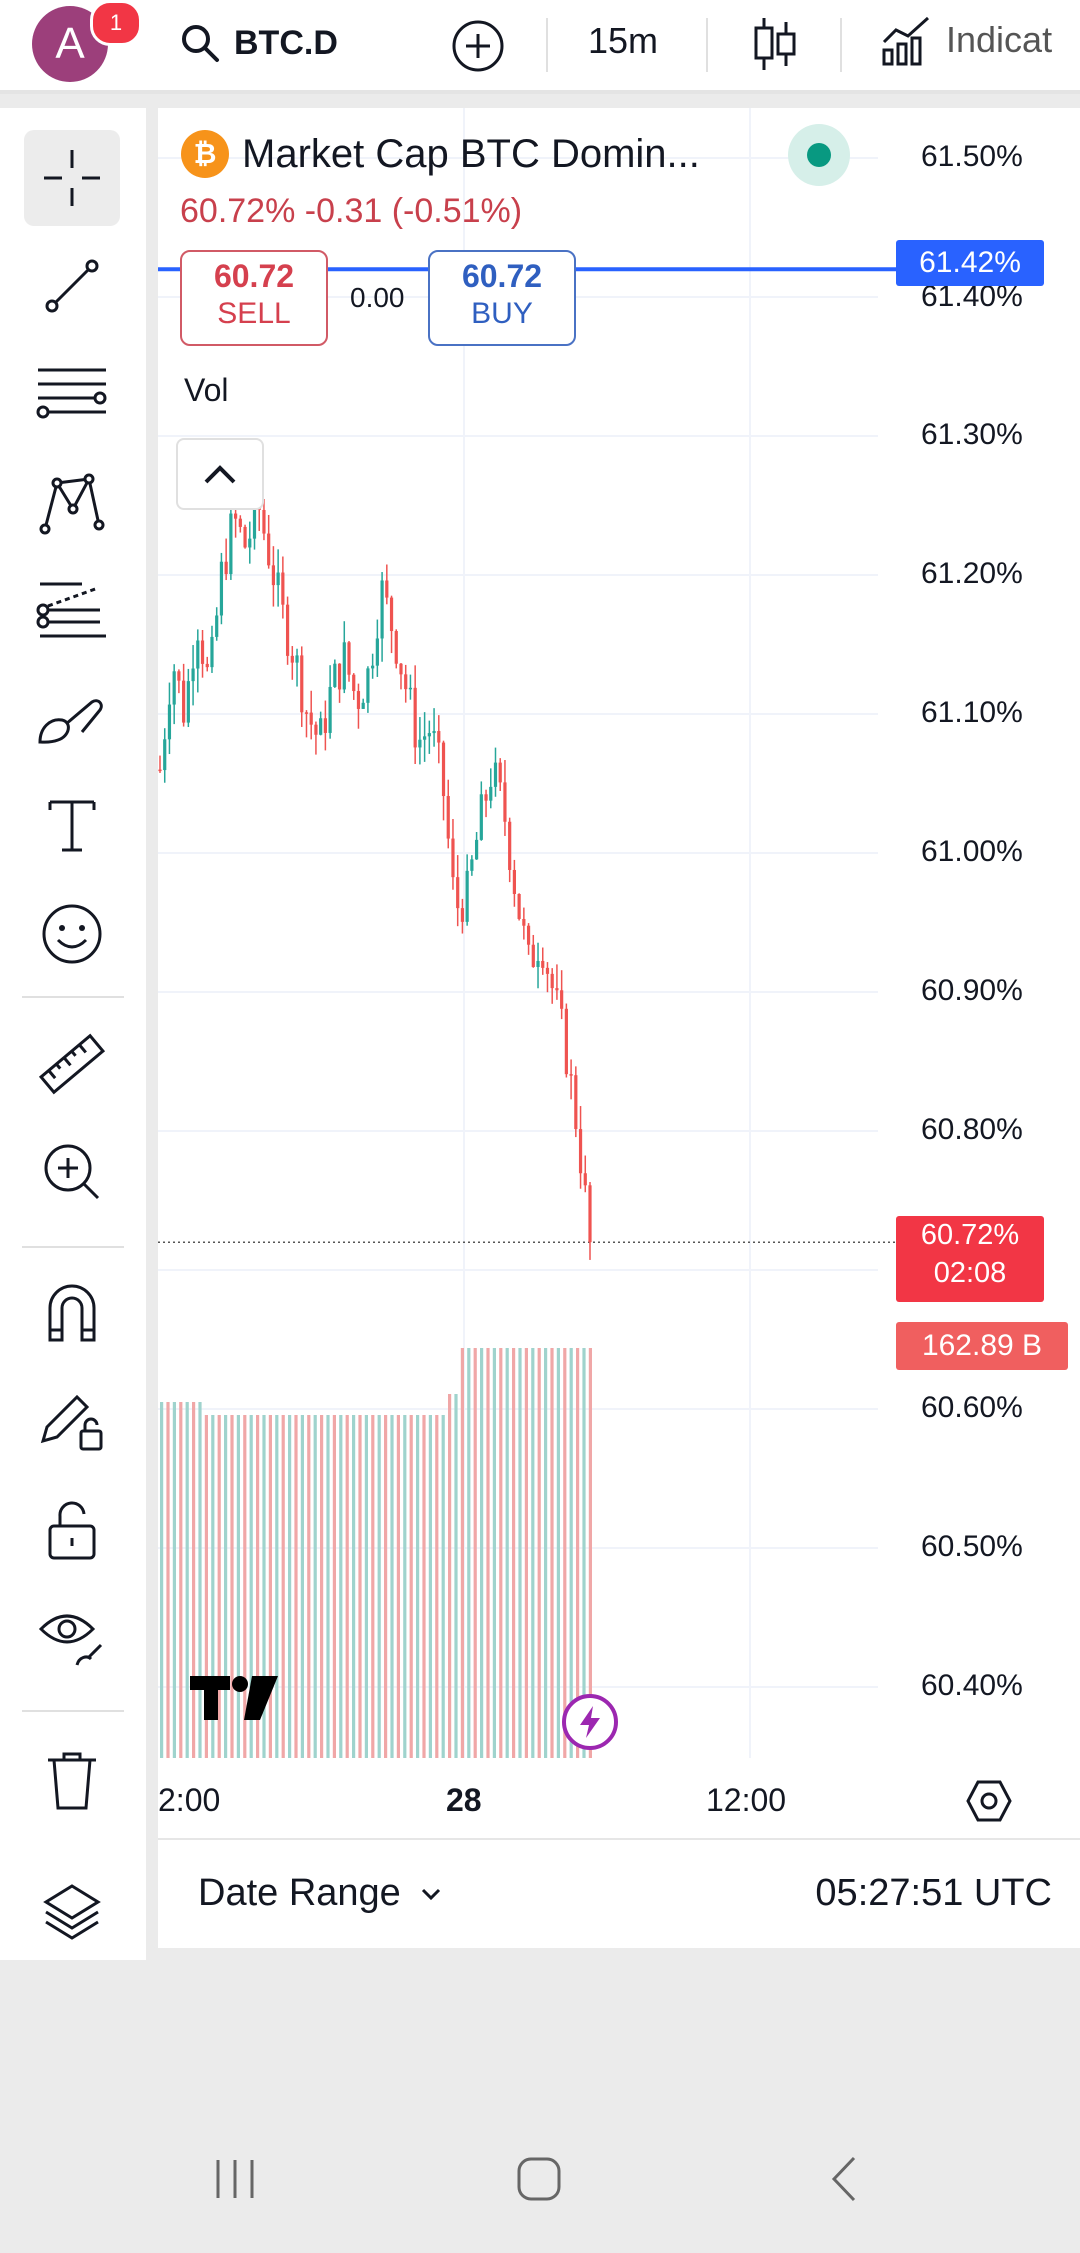 The width and height of the screenshot is (1080, 2253). Describe the element at coordinates (972, 851) in the screenshot. I see `price-axis-label: 61.00%` at that location.